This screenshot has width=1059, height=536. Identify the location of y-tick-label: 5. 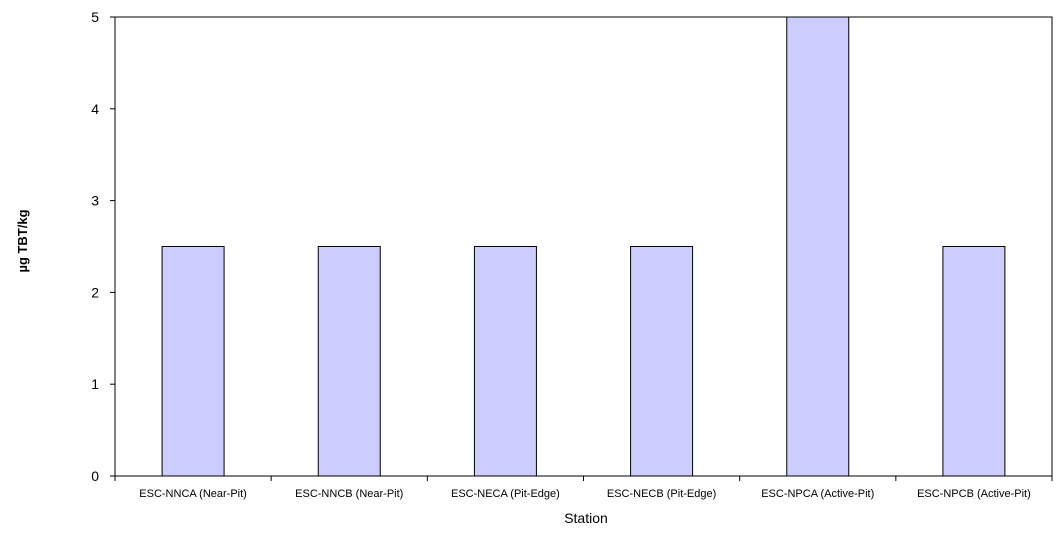
(95, 17).